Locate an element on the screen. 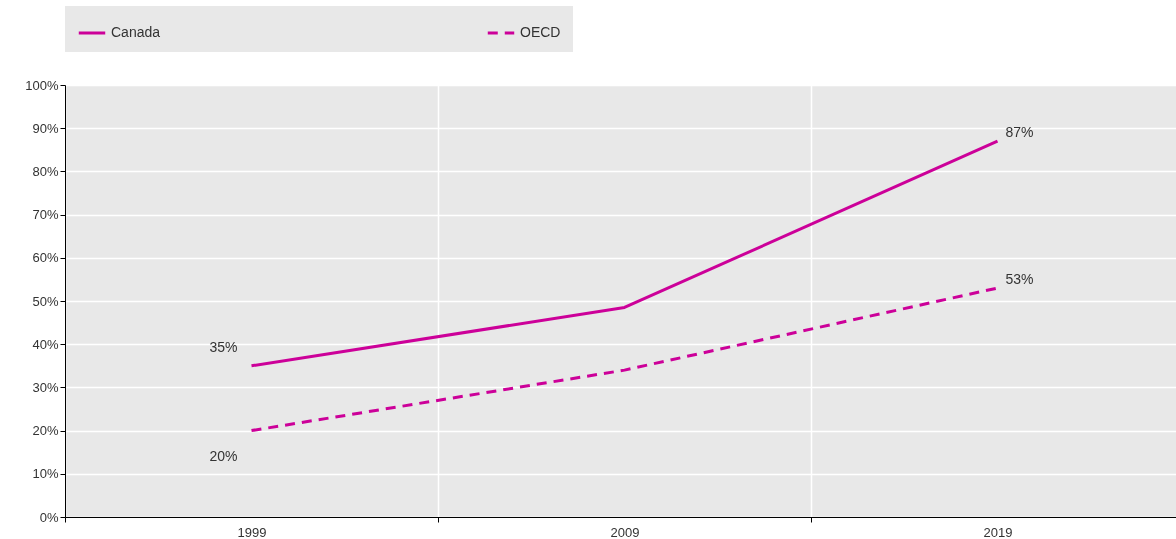 The height and width of the screenshot is (539, 1176). y-tick-label: 100% is located at coordinates (42, 85).